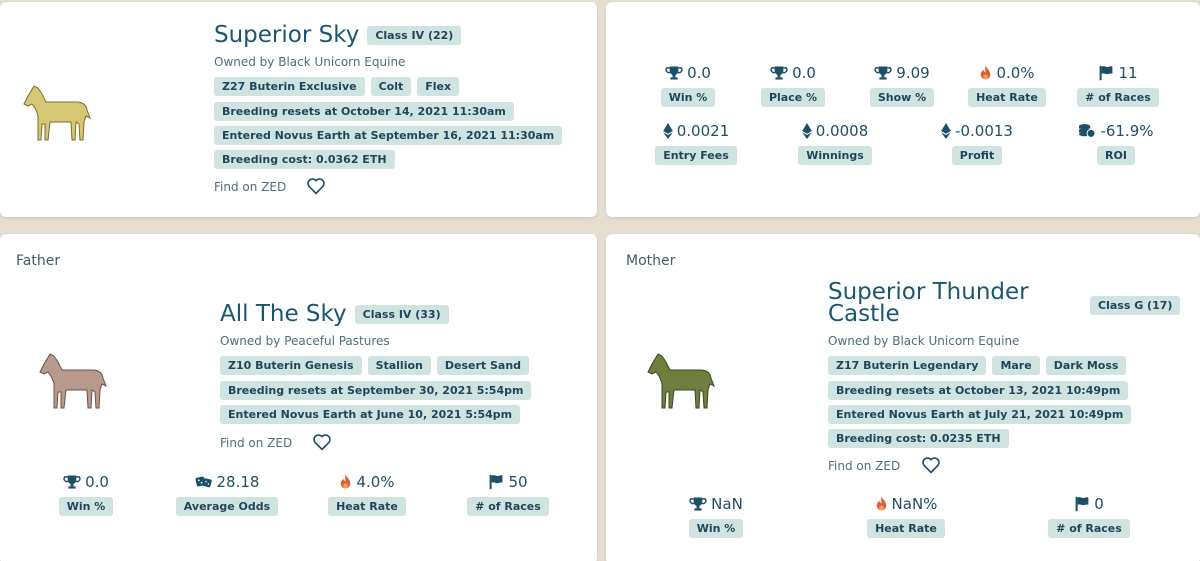 The image size is (1200, 561). What do you see at coordinates (227, 506) in the screenshot?
I see `stat-label: Average Odds` at bounding box center [227, 506].